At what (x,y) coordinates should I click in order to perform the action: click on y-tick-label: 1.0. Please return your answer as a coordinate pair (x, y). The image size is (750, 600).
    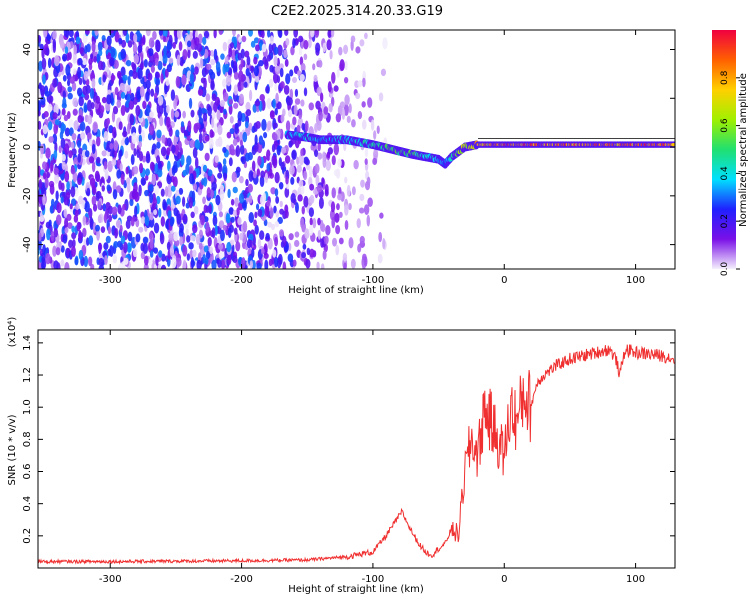
    Looking at the image, I should click on (27, 407).